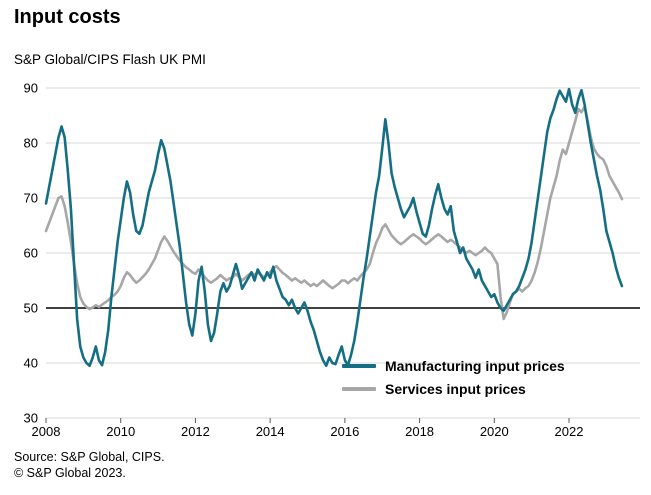 The height and width of the screenshot is (495, 651). Describe the element at coordinates (569, 431) in the screenshot. I see `svg-text: 2022` at that location.